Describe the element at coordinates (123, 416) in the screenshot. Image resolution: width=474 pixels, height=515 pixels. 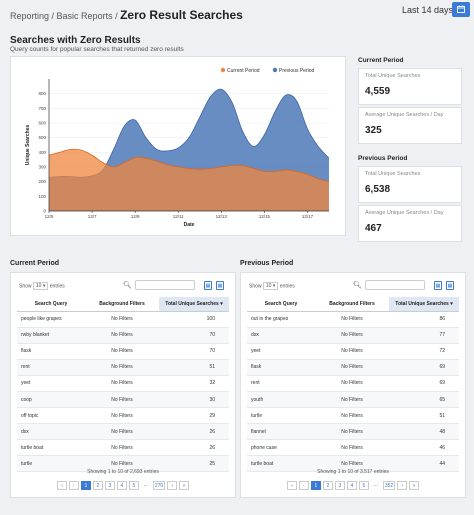
I see `table-row: off topic No Filters 29` at that location.